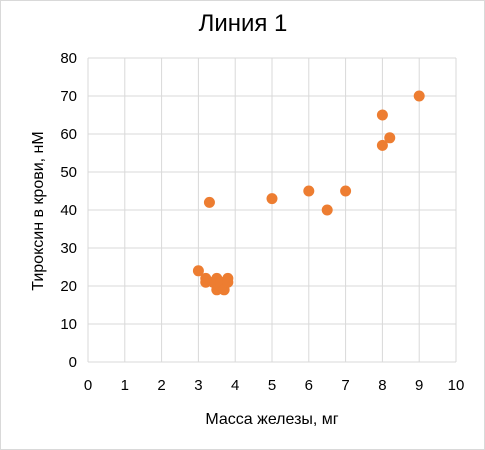  Describe the element at coordinates (68, 172) in the screenshot. I see `y-tick-label: 50` at that location.